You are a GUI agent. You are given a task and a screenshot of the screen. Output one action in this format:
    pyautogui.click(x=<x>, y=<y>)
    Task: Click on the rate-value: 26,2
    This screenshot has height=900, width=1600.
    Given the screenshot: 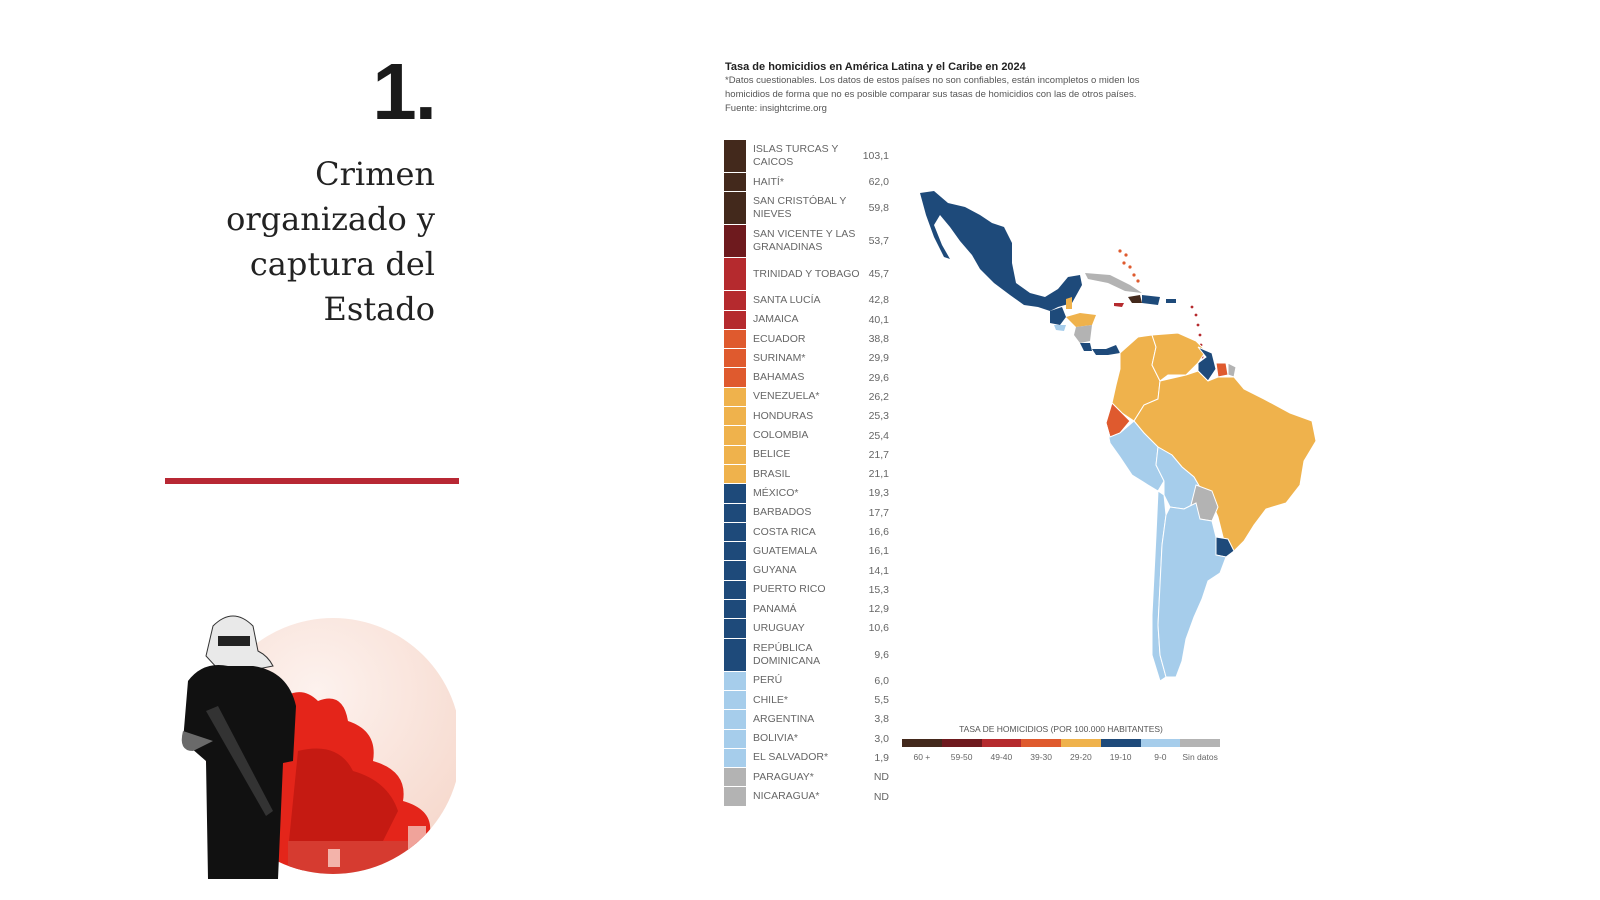 What is the action you would take?
    pyautogui.click(x=878, y=396)
    